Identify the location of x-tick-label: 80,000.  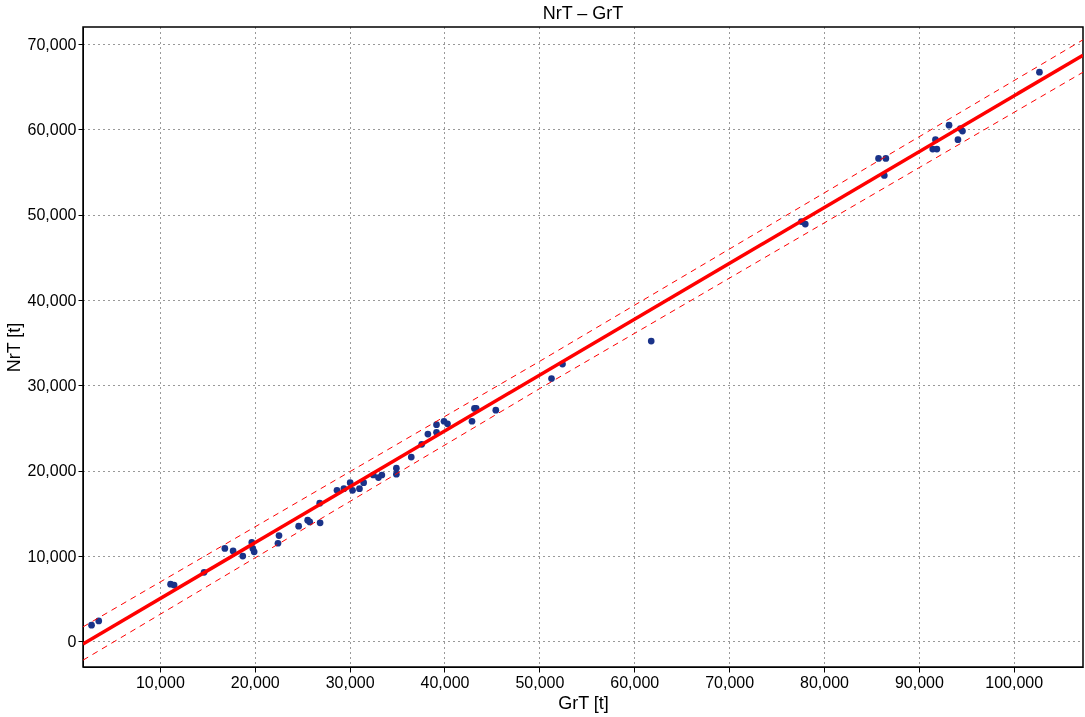
(825, 682).